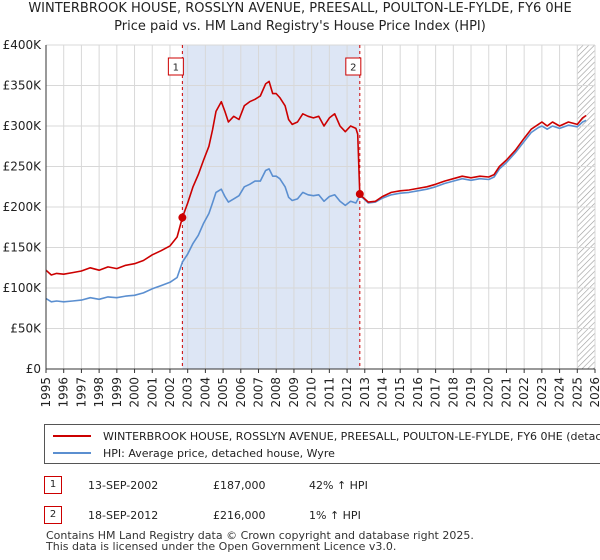  Describe the element at coordinates (135, 392) in the screenshot. I see `x-tick-label: 2000` at that location.